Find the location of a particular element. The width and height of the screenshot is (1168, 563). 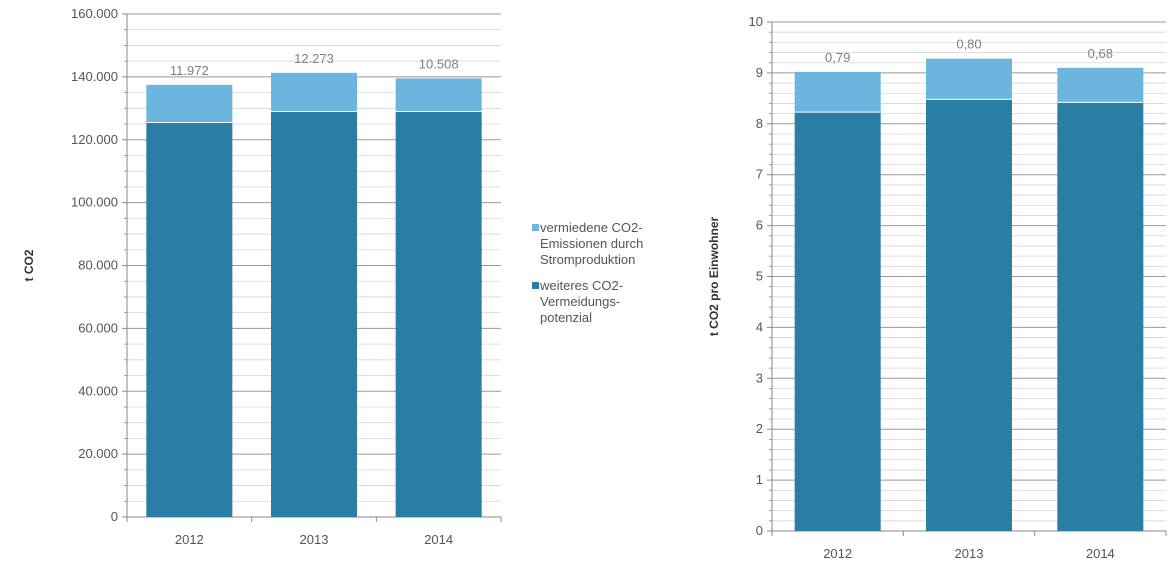

c0-y-axis-title: t CO2 is located at coordinates (29, 265).